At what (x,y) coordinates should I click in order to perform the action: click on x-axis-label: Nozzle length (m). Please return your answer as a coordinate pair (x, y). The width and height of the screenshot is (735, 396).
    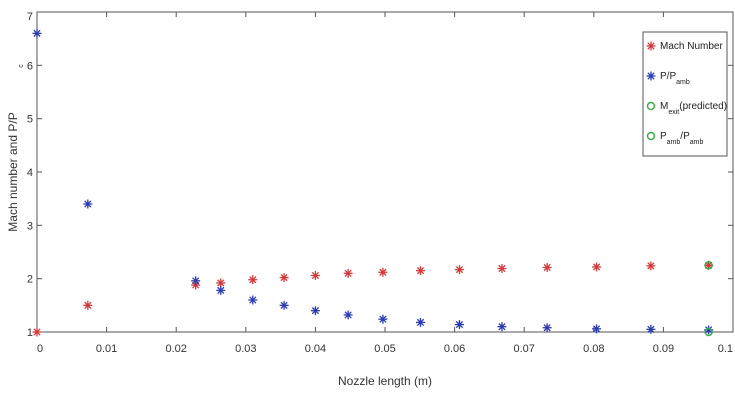
    Looking at the image, I should click on (385, 381).